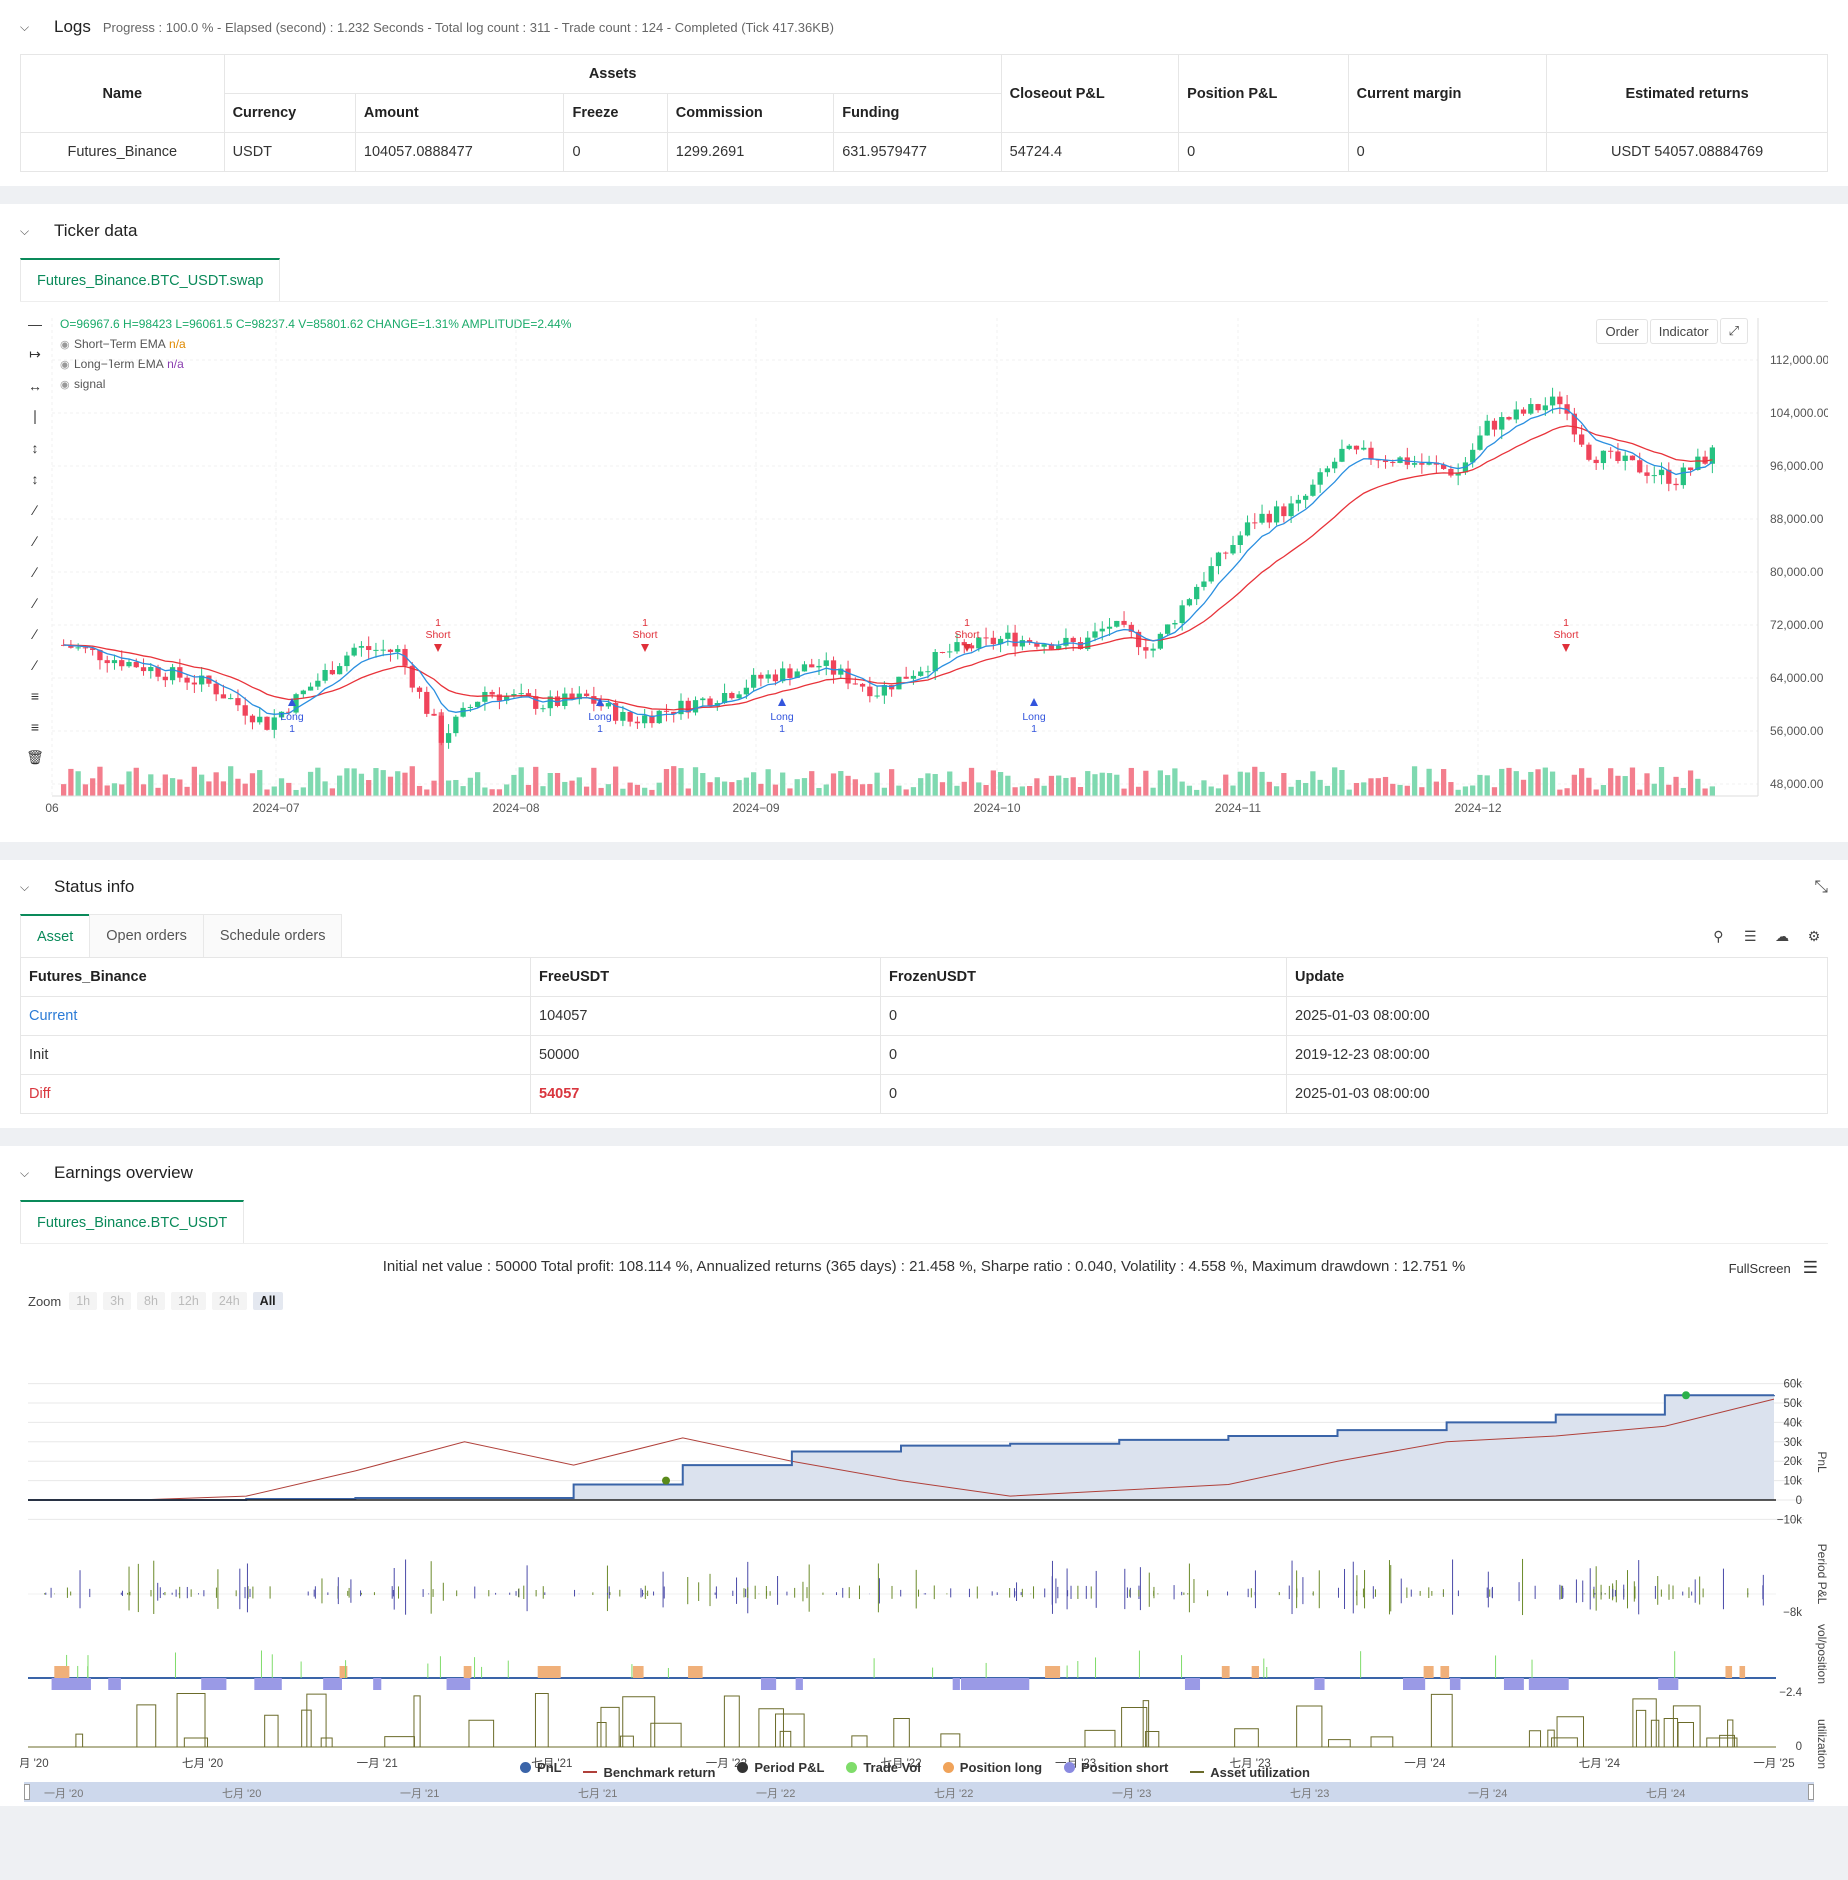 The height and width of the screenshot is (1880, 1848). I want to click on y-tick-label: 64,000.00, so click(1797, 678).